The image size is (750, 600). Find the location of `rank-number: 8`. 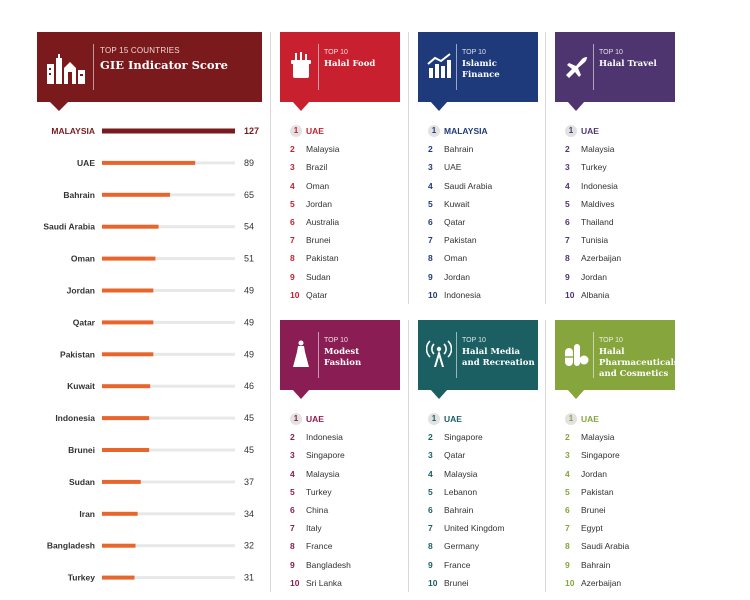

rank-number: 8 is located at coordinates (292, 546).